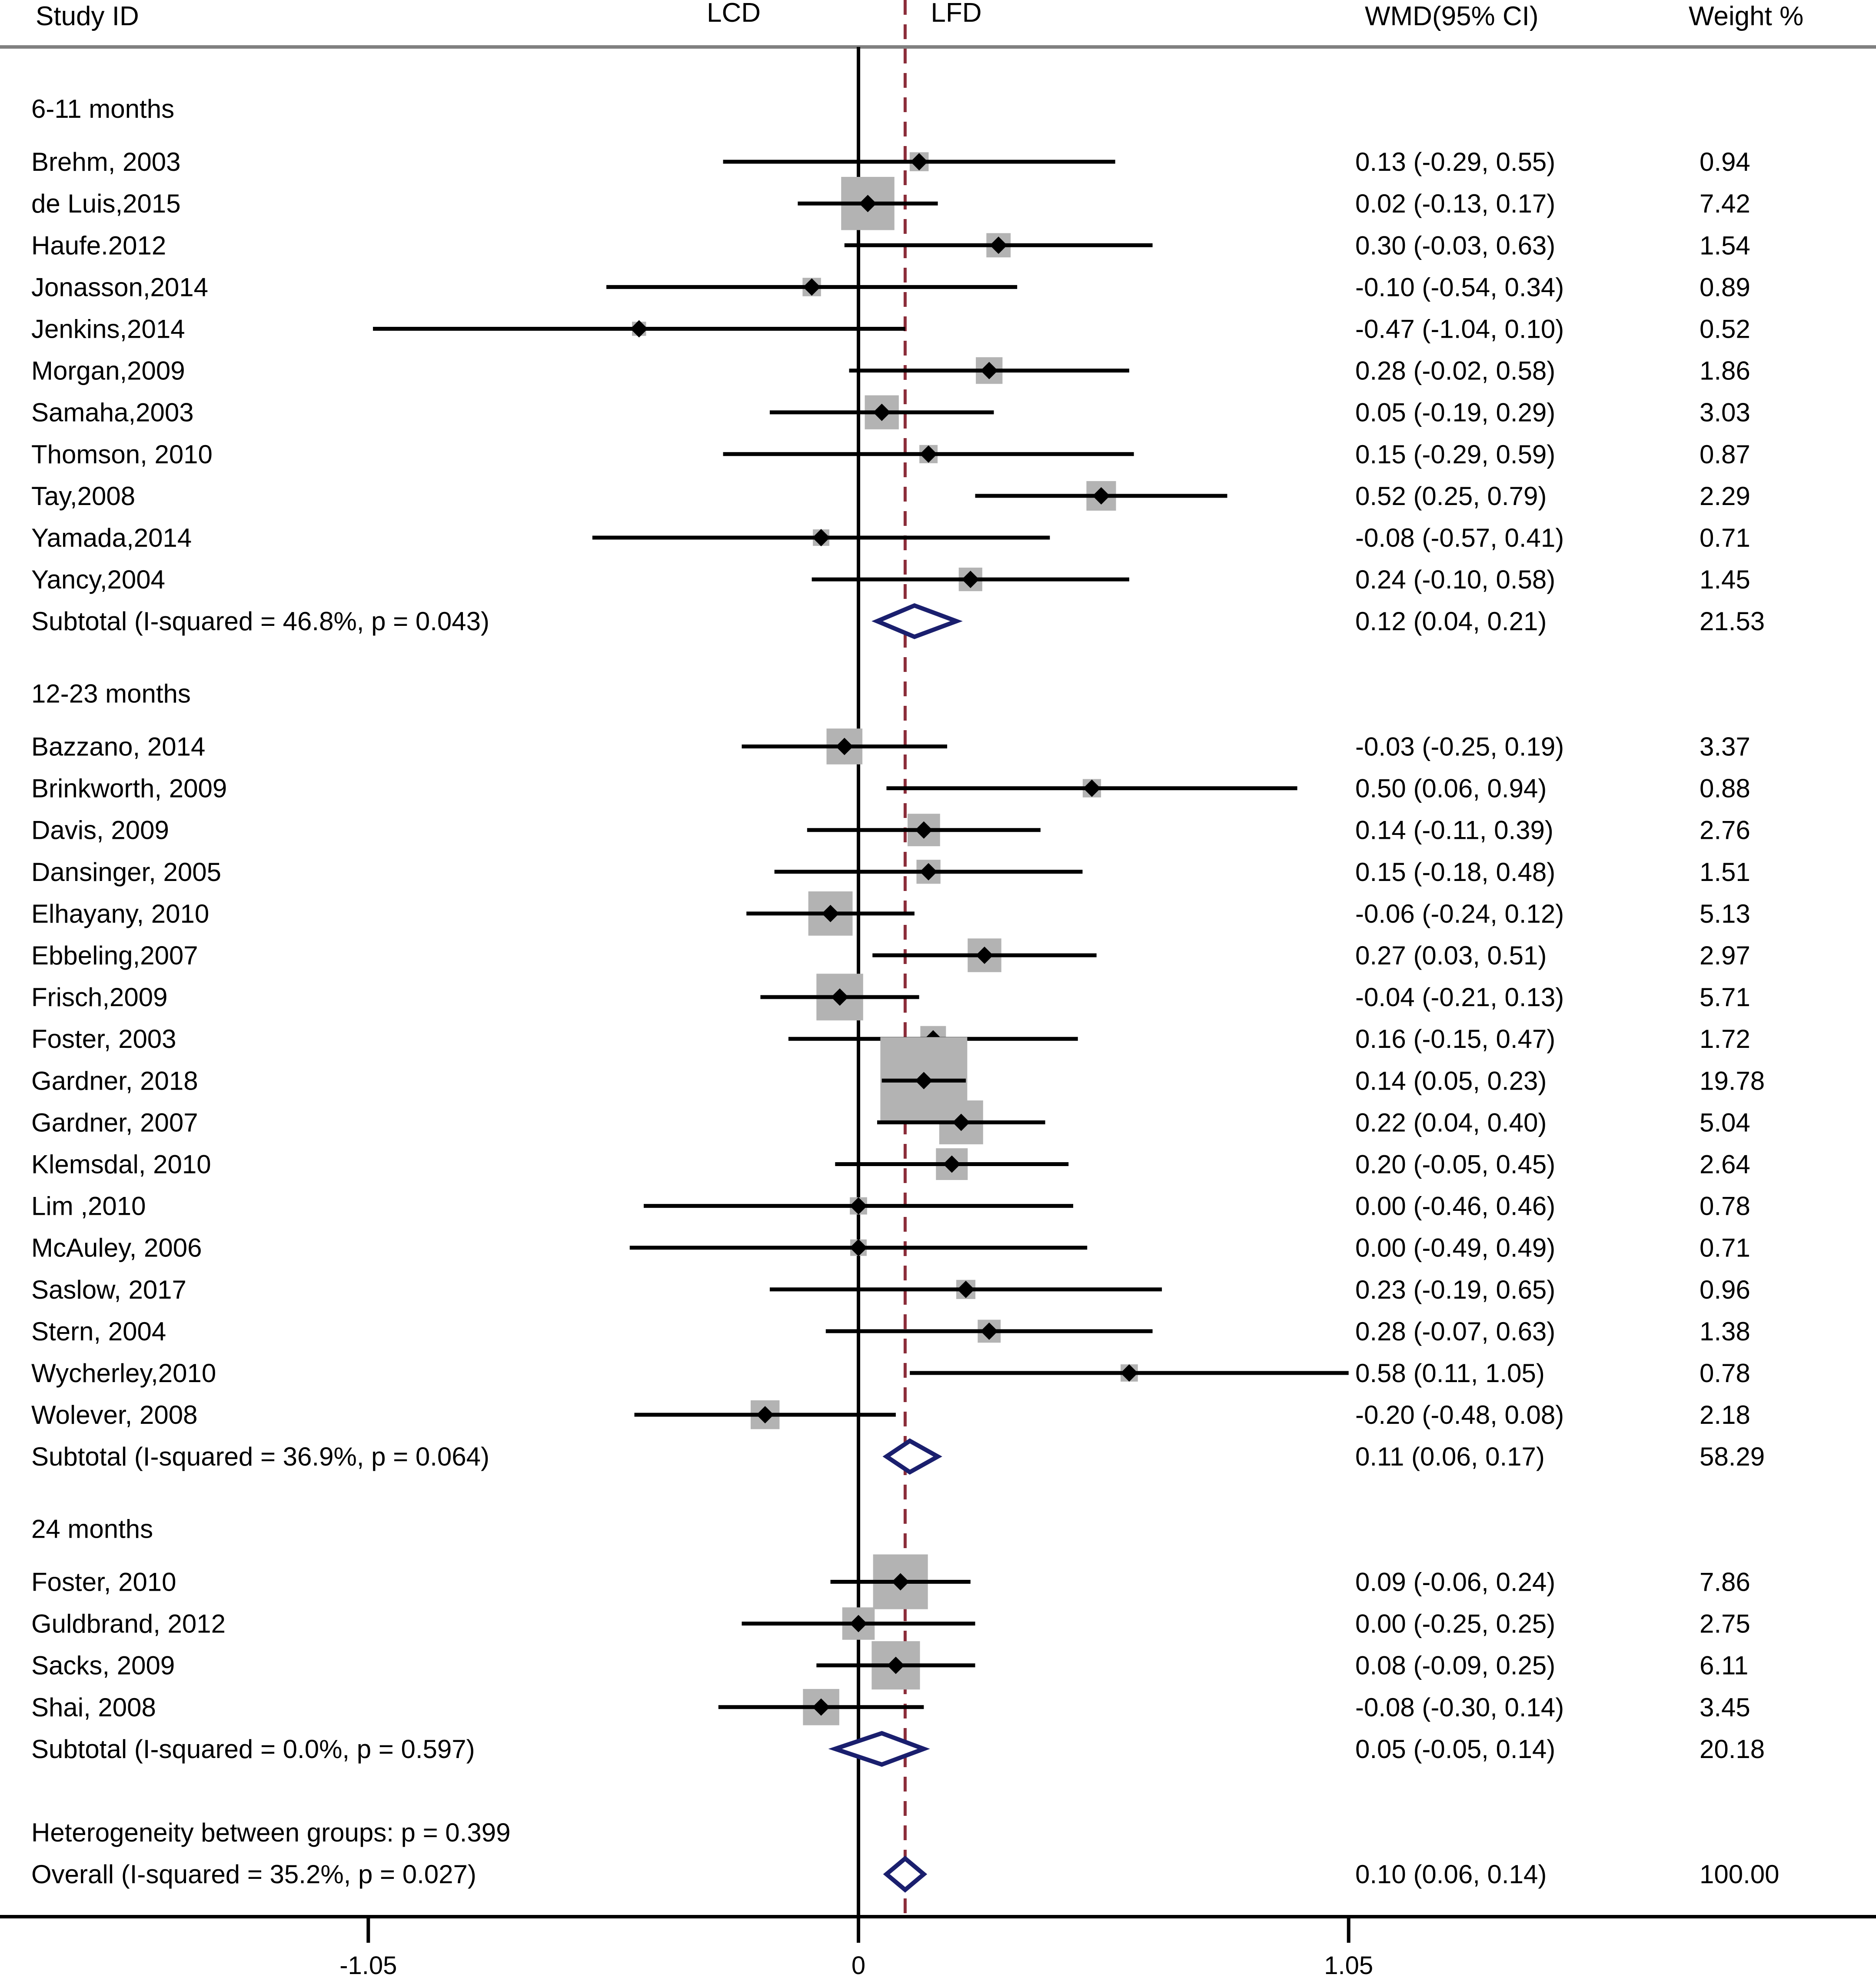 This screenshot has height=1981, width=1876. I want to click on study-label: Jenkins,2014, so click(108, 329).